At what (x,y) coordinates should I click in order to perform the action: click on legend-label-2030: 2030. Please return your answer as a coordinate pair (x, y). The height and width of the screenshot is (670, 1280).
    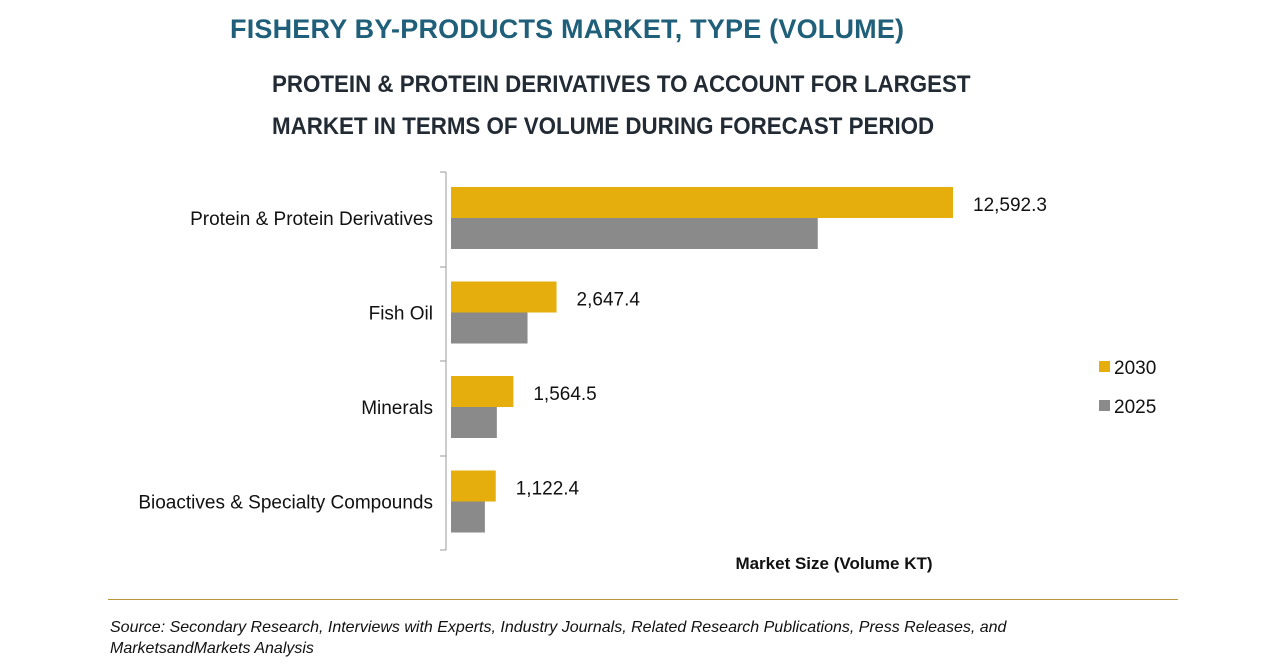
    Looking at the image, I should click on (1135, 368).